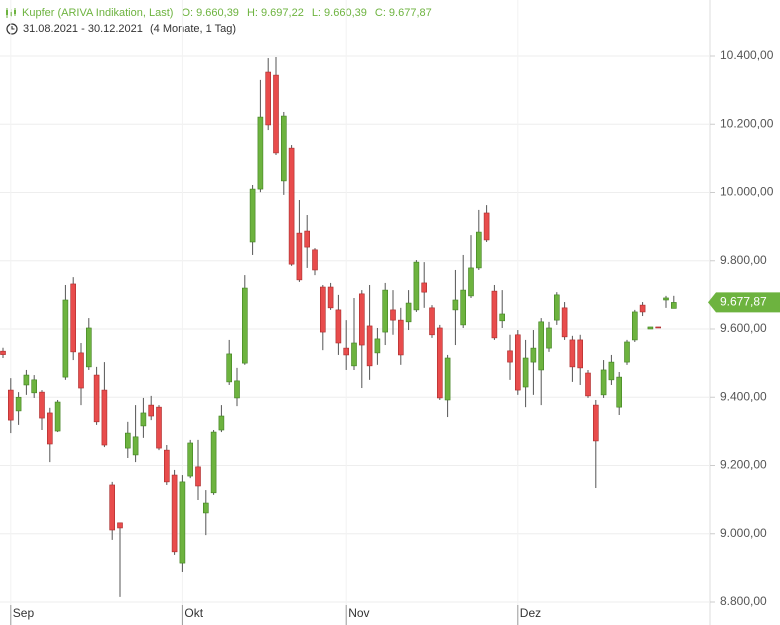  What do you see at coordinates (743, 396) in the screenshot?
I see `y-tick-label: 9.400,00` at bounding box center [743, 396].